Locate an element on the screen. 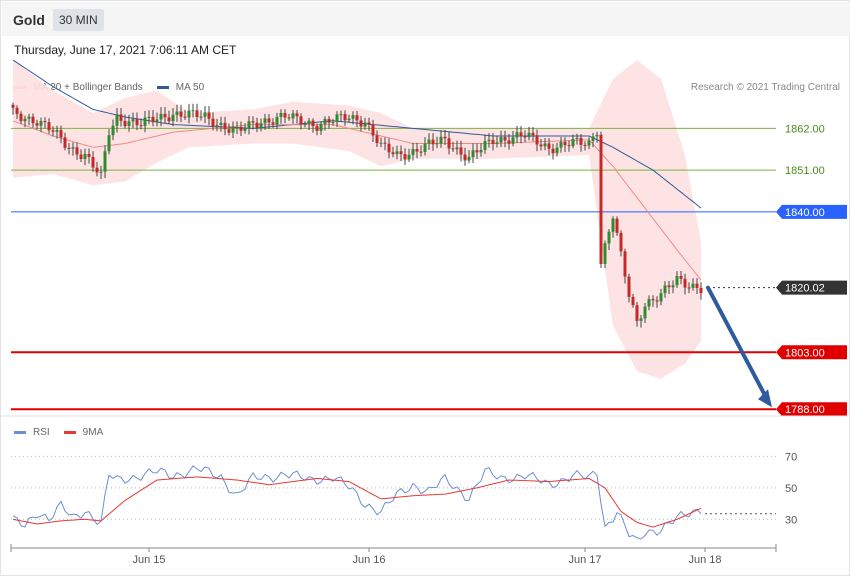 The width and height of the screenshot is (850, 576). level-label-resistance-1: 1851.00 is located at coordinates (805, 171).